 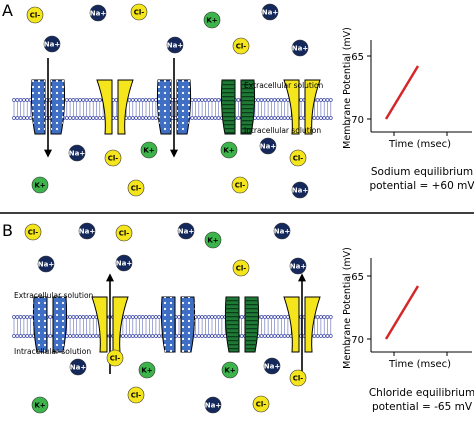 What do you see at coordinates (356, 340) in the screenshot?
I see `y-tick-label: -70` at bounding box center [356, 340].